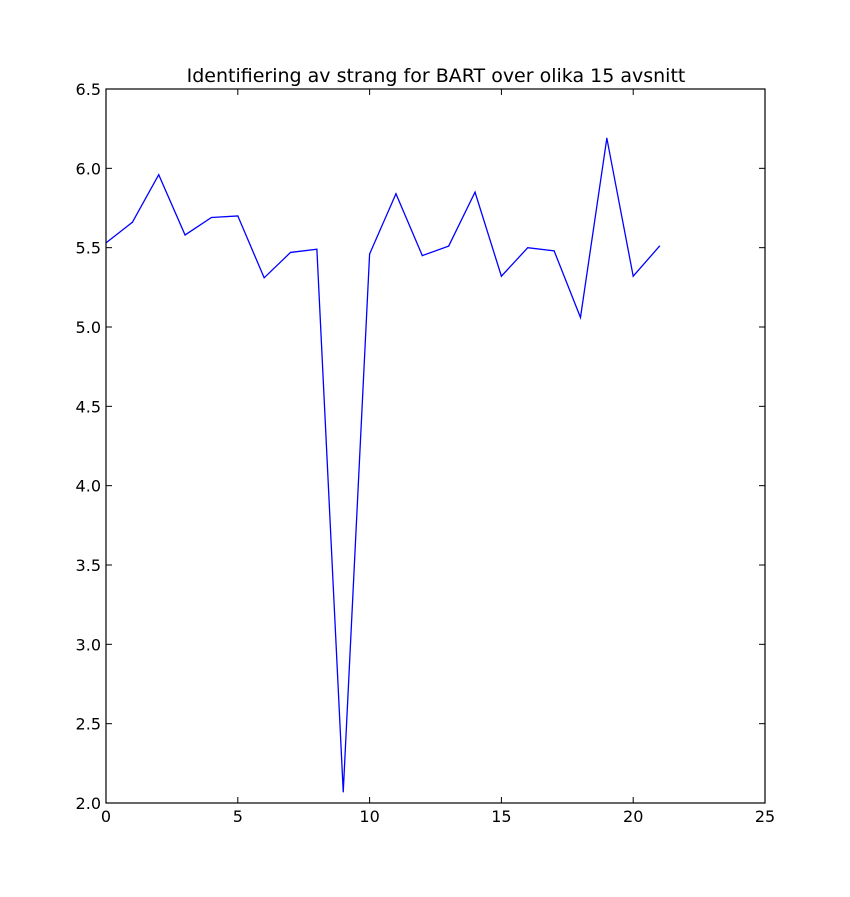 This screenshot has height=897, width=850. Describe the element at coordinates (88, 803) in the screenshot. I see `y-tick-label: 2.0` at that location.